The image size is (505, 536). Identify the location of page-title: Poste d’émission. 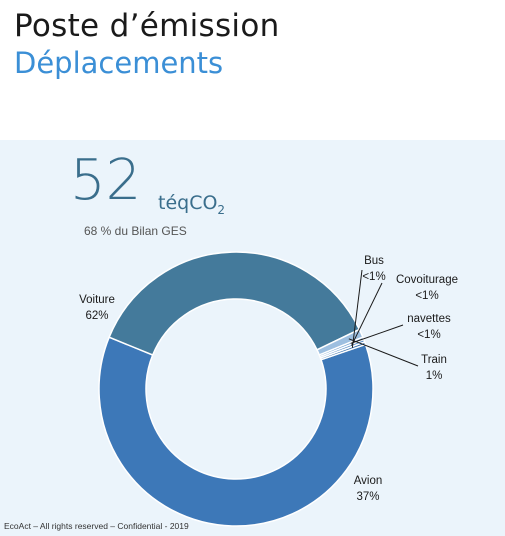
(147, 26).